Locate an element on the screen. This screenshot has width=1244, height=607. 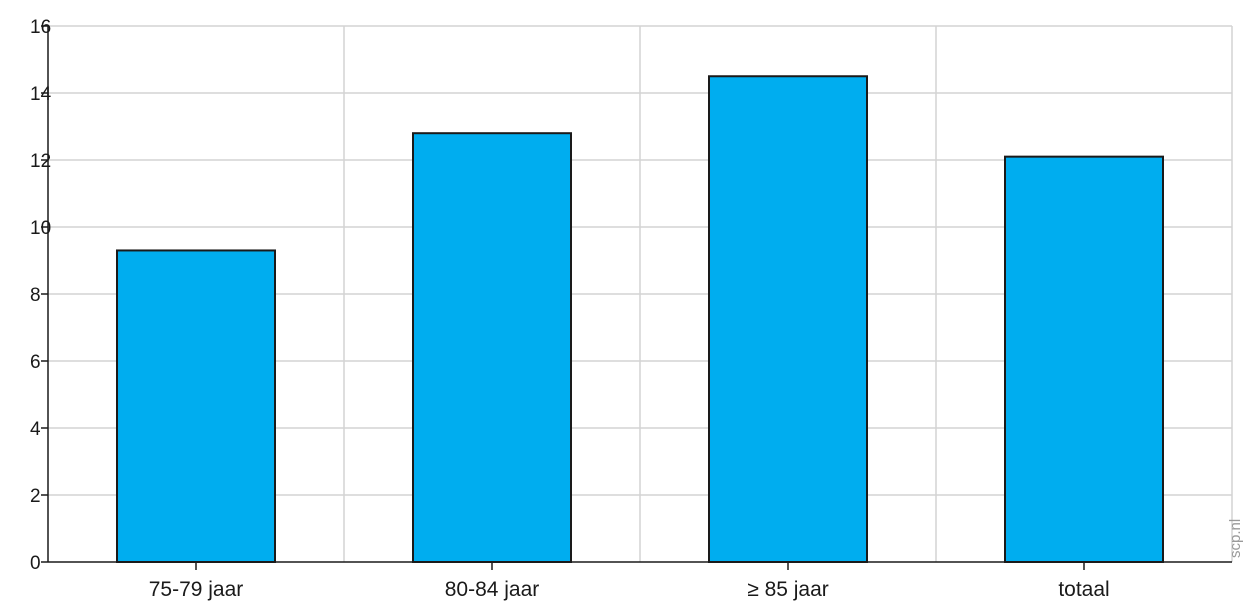
x-tick-label: 80-84 jaar is located at coordinates (492, 589).